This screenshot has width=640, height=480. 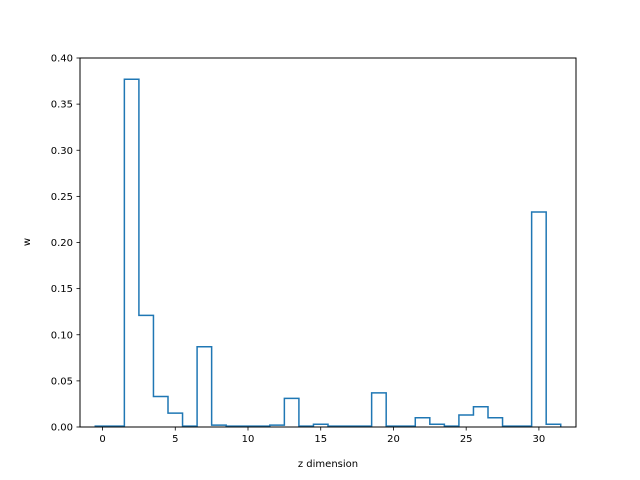 I want to click on x-tick-label: 30, so click(x=539, y=439).